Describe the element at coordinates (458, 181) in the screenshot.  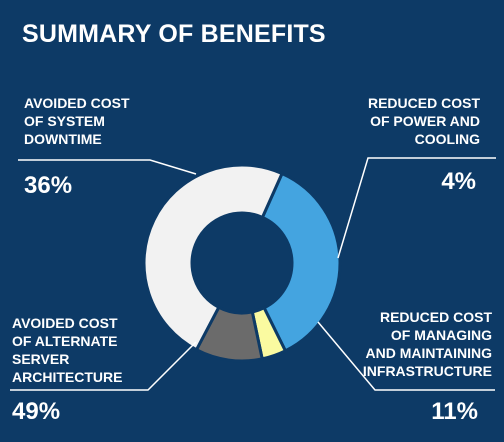
I see `pct-power-cooling: 4%` at that location.